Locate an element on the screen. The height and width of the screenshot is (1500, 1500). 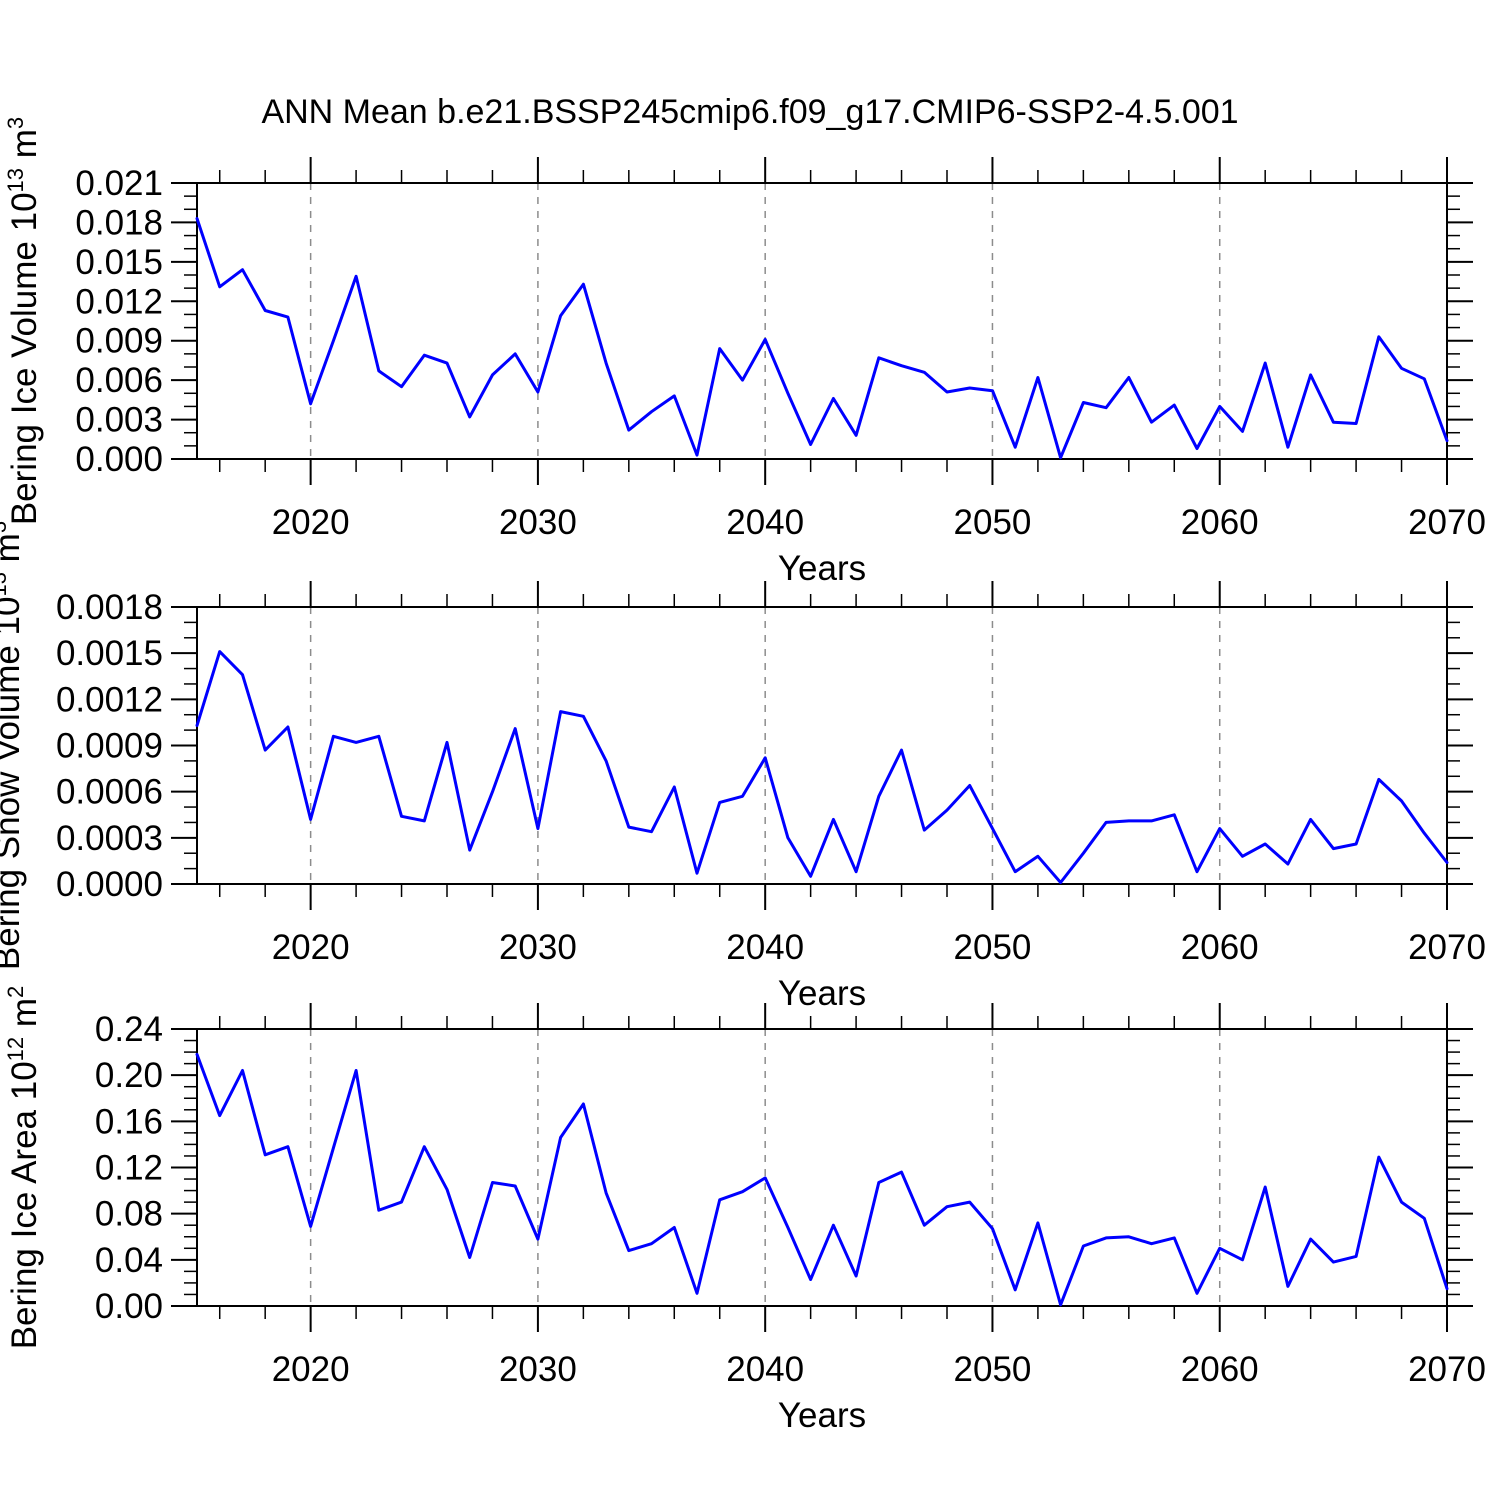
y-axis-title: Bering Ice Area 1012 m2 is located at coordinates (23, 1168).